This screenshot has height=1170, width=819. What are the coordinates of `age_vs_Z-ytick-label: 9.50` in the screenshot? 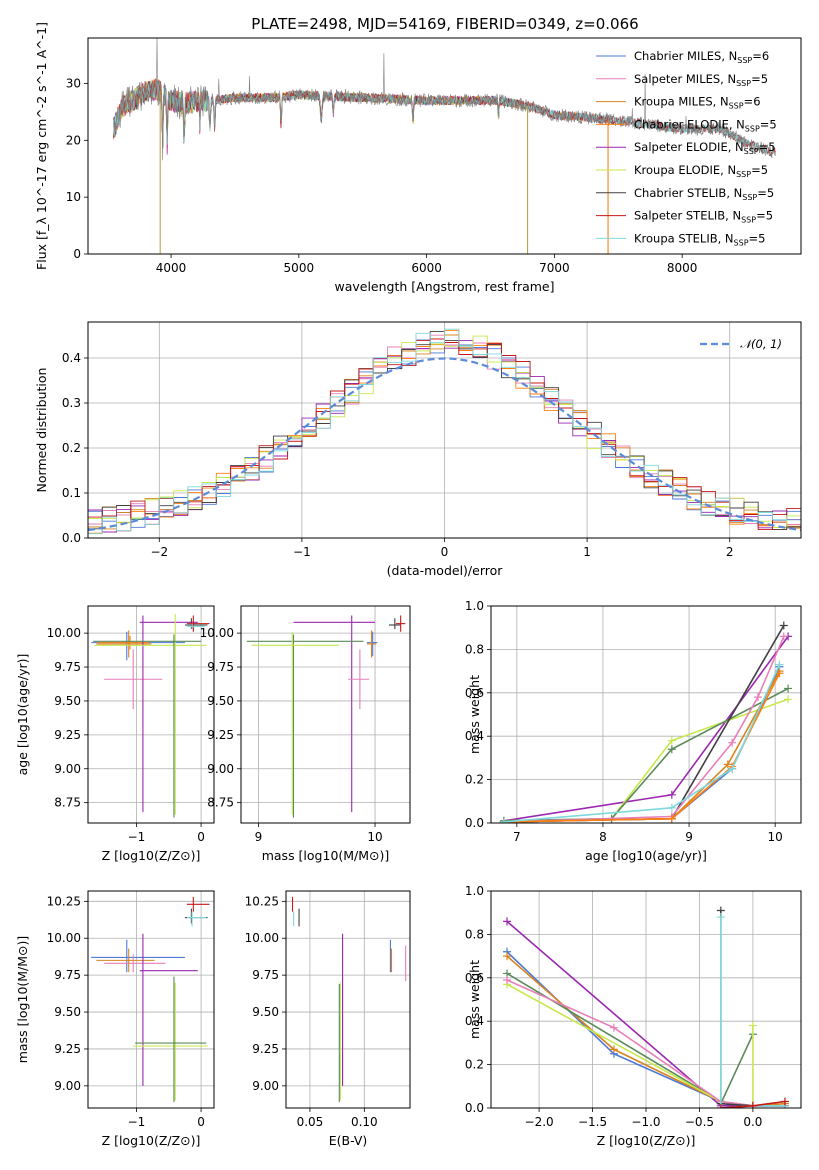 It's located at (67, 701).